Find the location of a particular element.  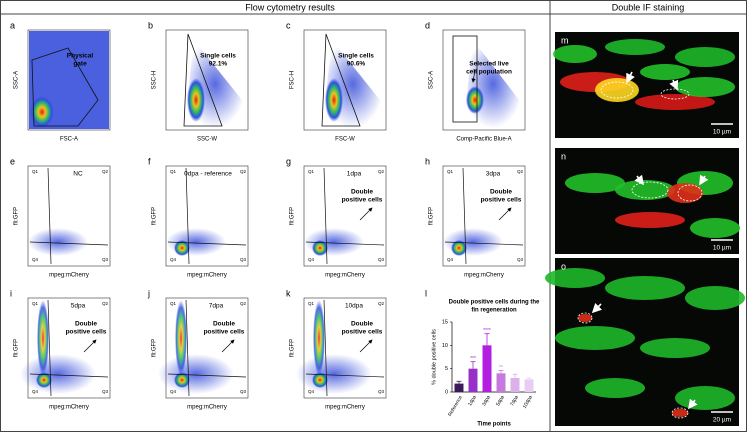

panel-letter: a is located at coordinates (12, 25).